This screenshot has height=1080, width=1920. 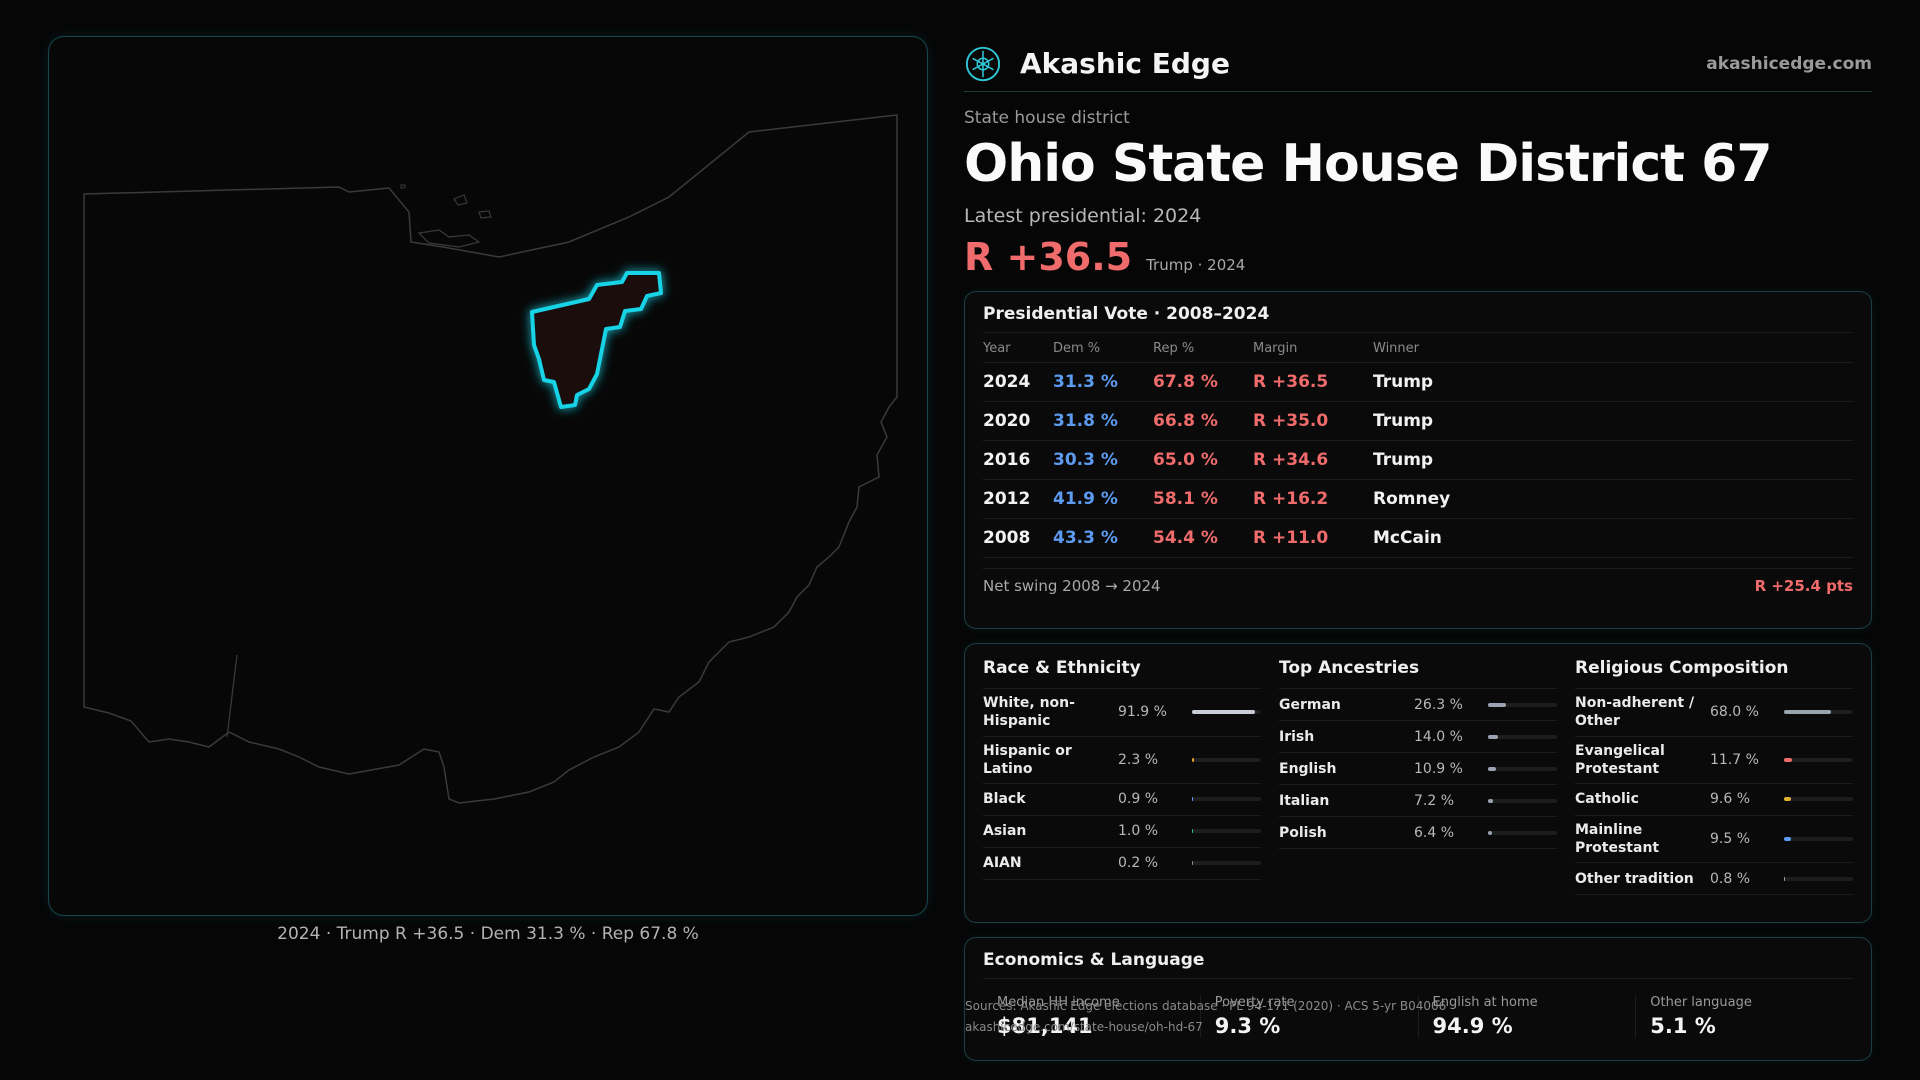 What do you see at coordinates (1613, 348) in the screenshot?
I see `col-winner: Winner` at bounding box center [1613, 348].